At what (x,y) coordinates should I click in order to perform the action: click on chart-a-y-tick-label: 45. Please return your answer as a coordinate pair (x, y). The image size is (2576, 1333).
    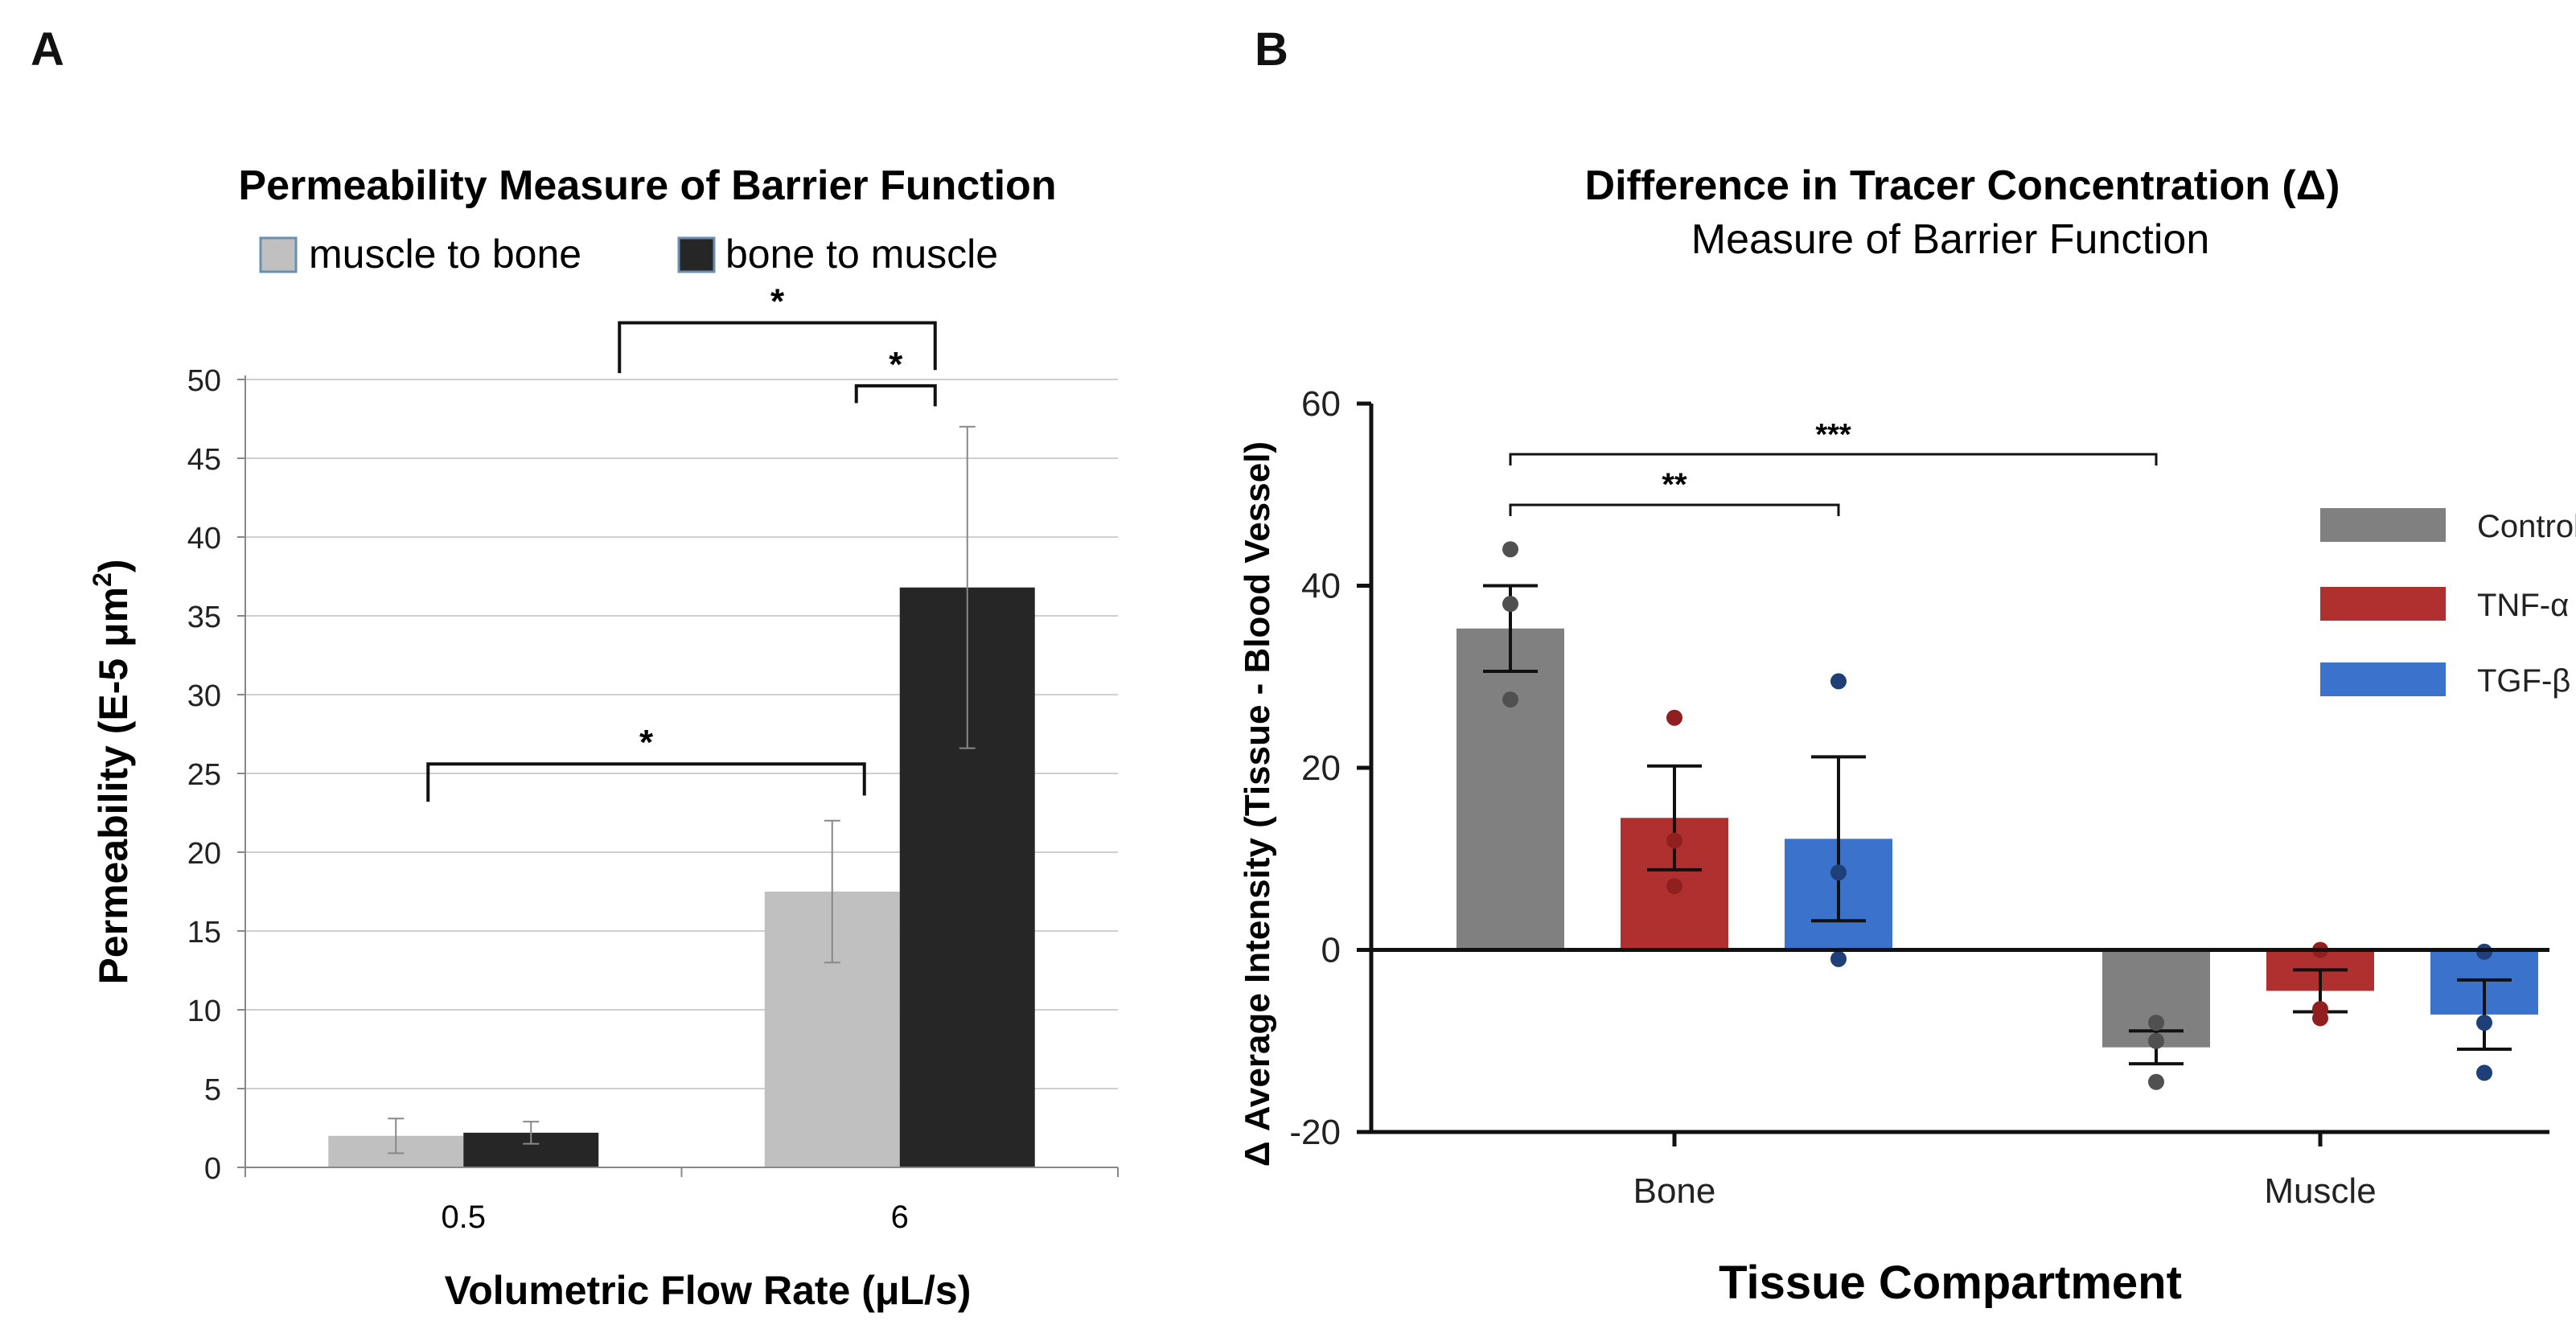
    Looking at the image, I should click on (204, 460).